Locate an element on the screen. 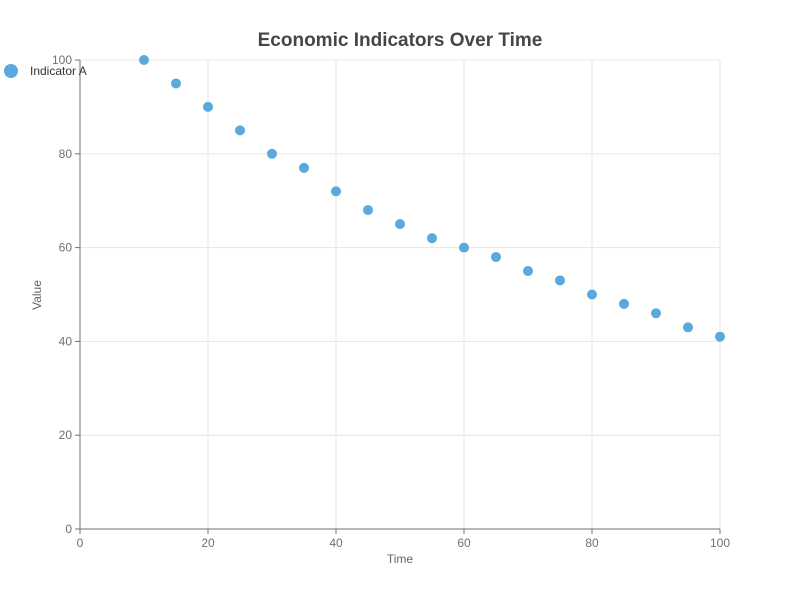  chart-title: Economic Indicators Over Time is located at coordinates (400, 40).